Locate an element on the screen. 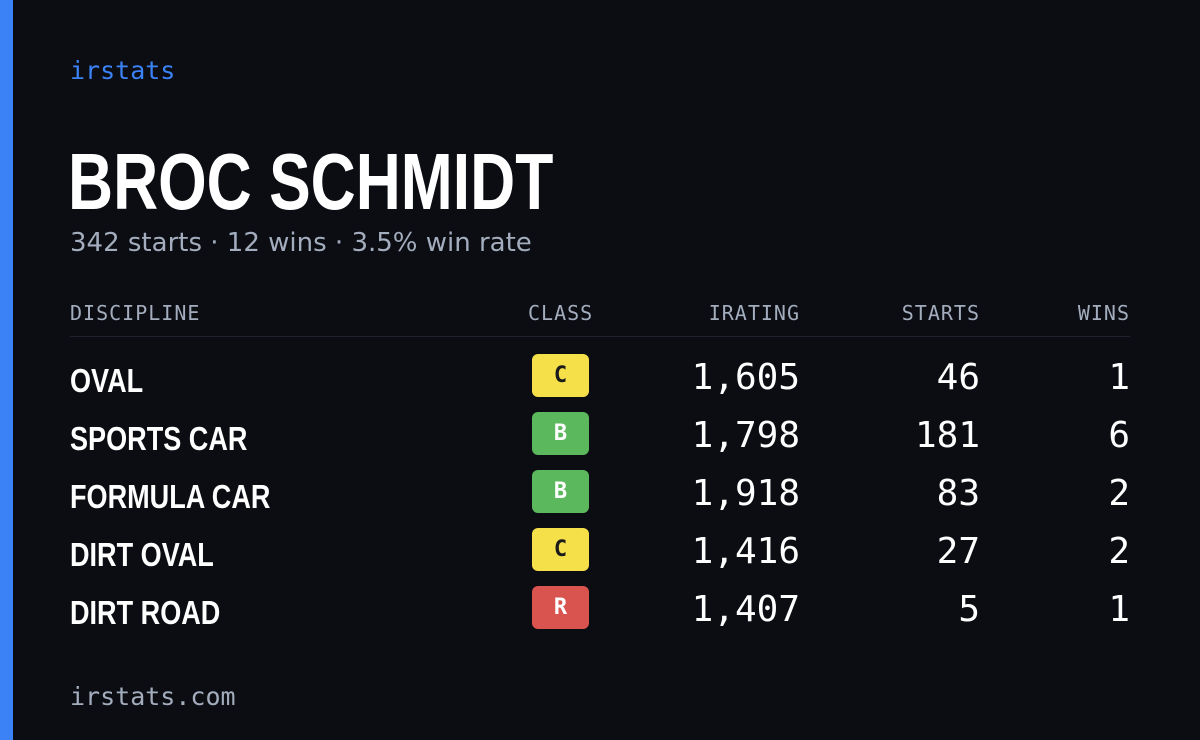 The width and height of the screenshot is (1200, 740). starts-value: 27 is located at coordinates (958, 551).